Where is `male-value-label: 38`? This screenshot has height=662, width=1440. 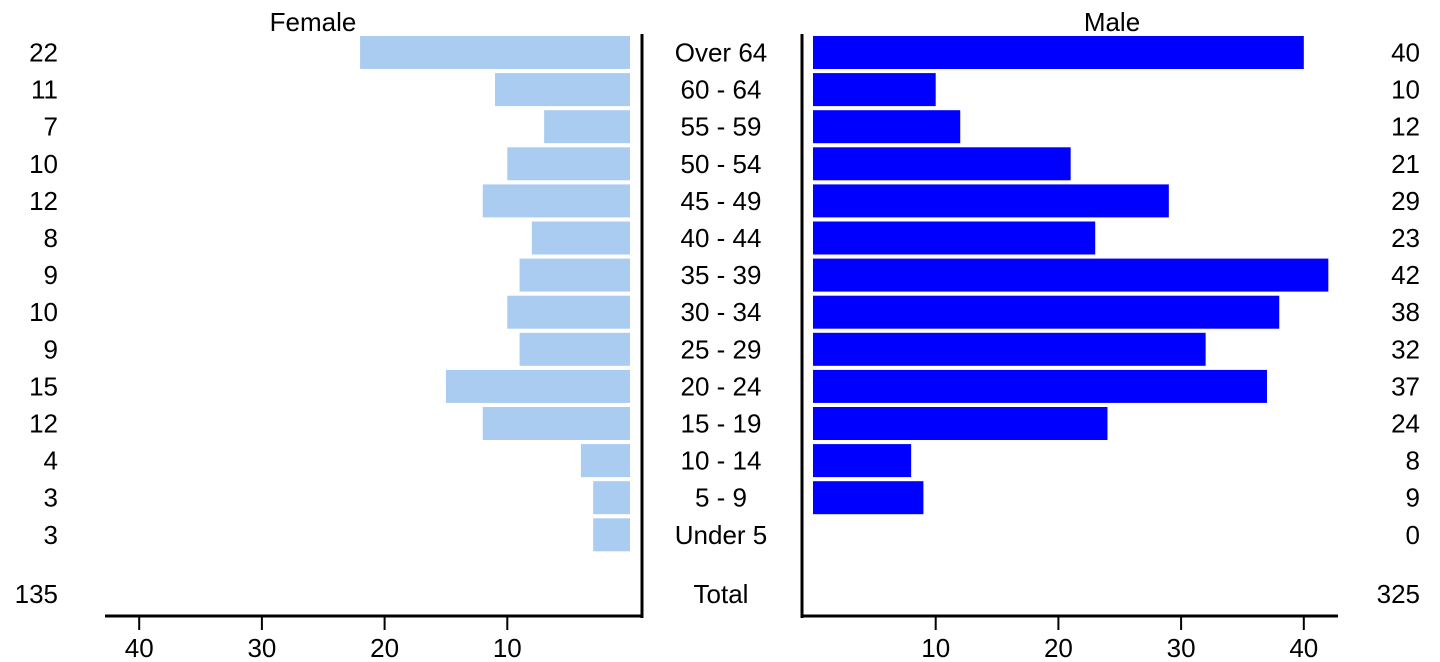 male-value-label: 38 is located at coordinates (1405, 312).